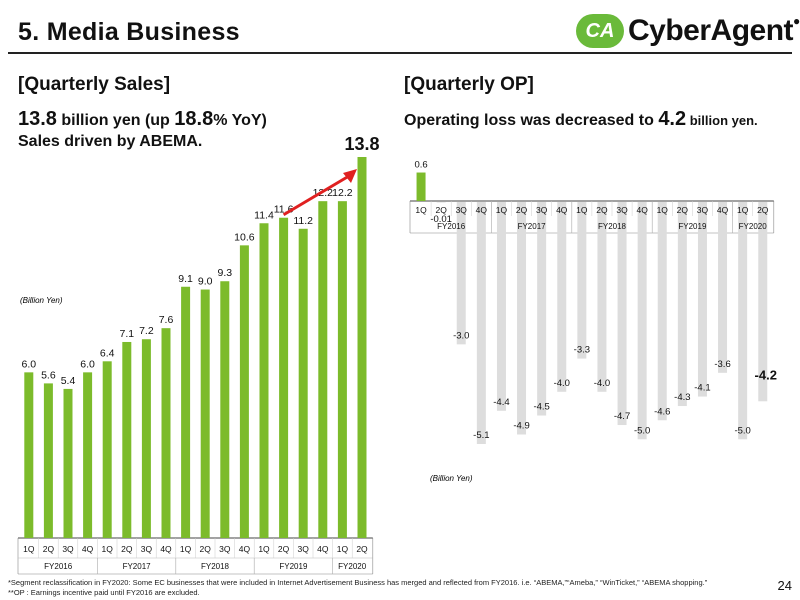  What do you see at coordinates (521, 426) in the screenshot?
I see `op-data-label: -4.9` at bounding box center [521, 426].